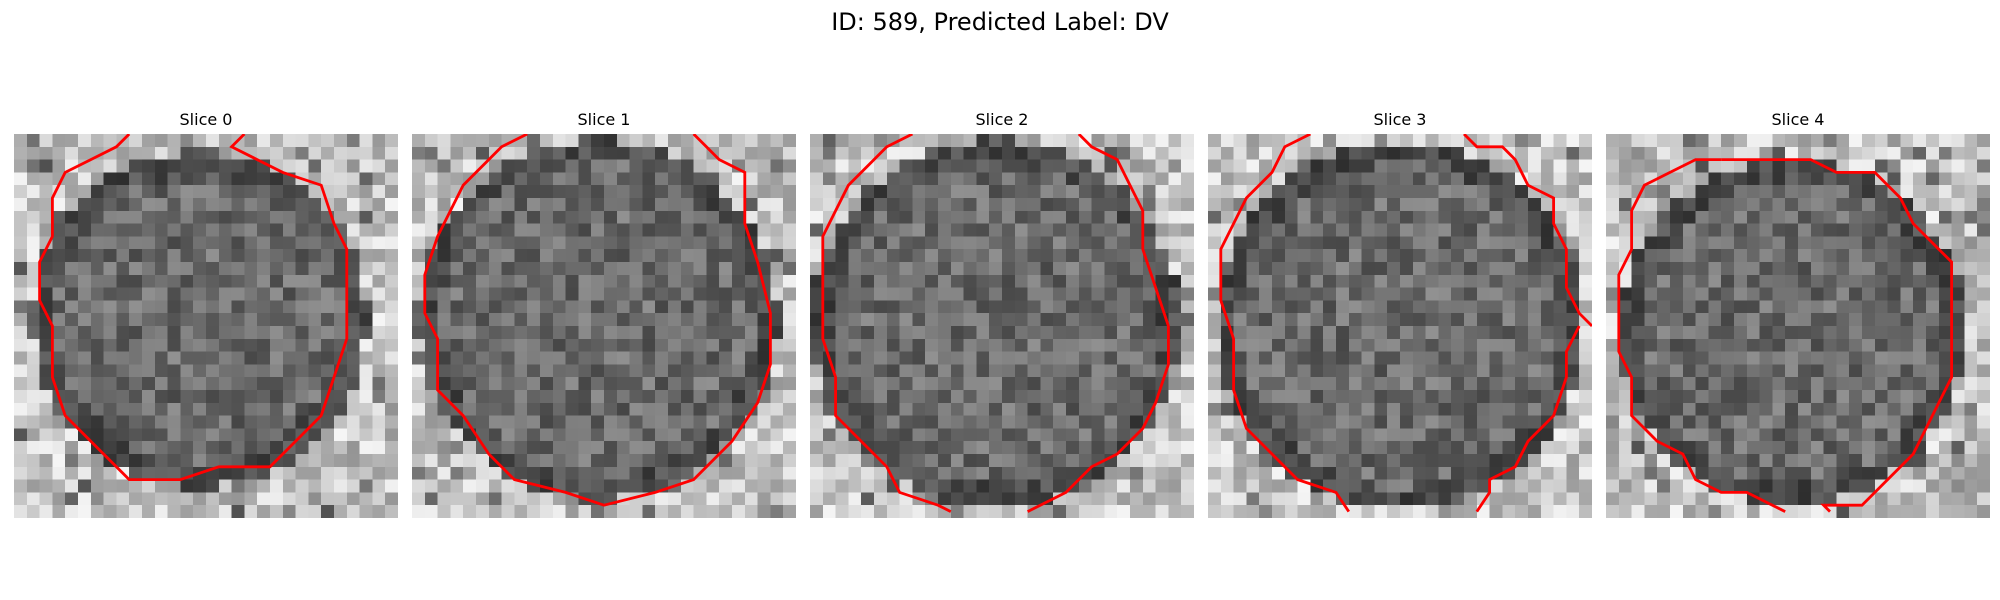  What do you see at coordinates (206, 119) in the screenshot?
I see `slice-title-0: Slice 0` at bounding box center [206, 119].